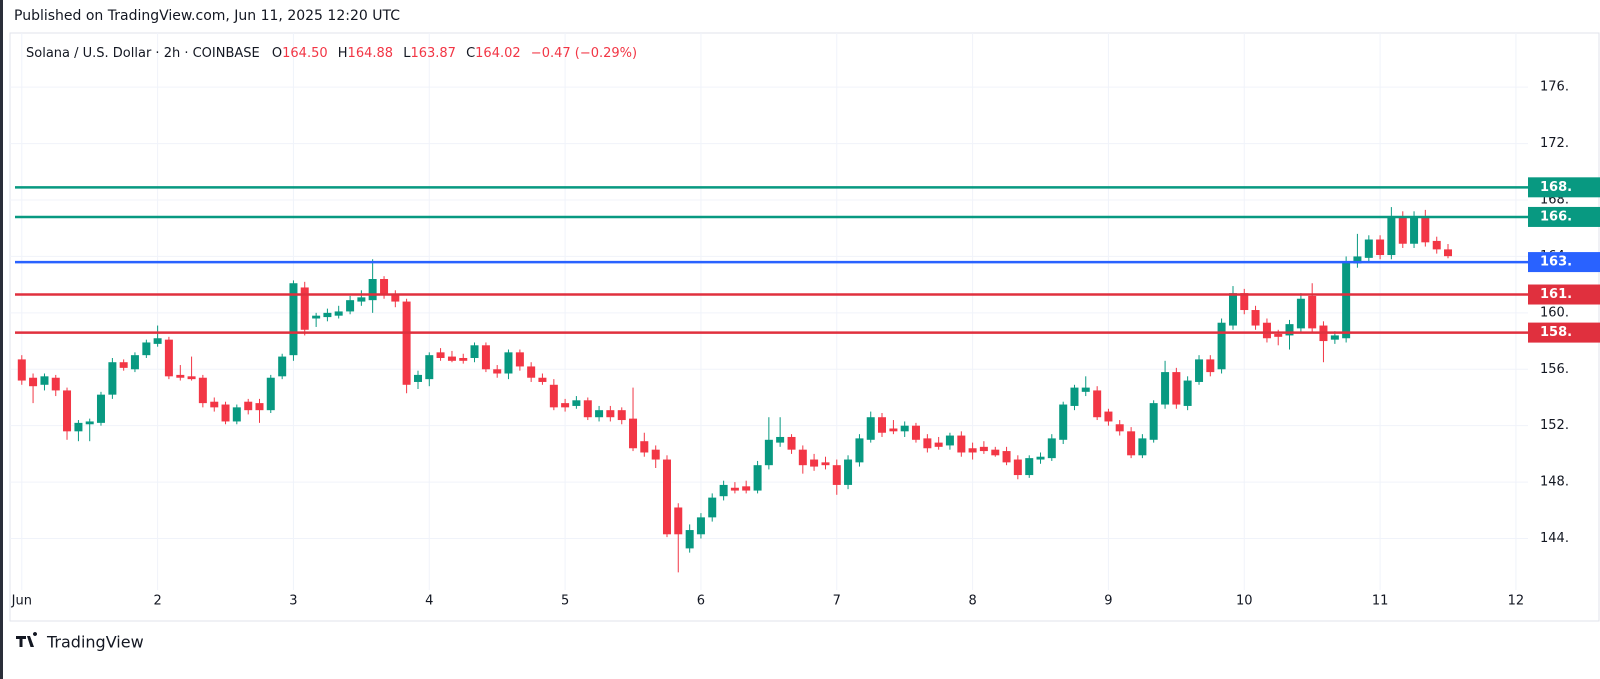 The image size is (1600, 679). Describe the element at coordinates (837, 601) in the screenshot. I see `x-tick-label: 7` at that location.